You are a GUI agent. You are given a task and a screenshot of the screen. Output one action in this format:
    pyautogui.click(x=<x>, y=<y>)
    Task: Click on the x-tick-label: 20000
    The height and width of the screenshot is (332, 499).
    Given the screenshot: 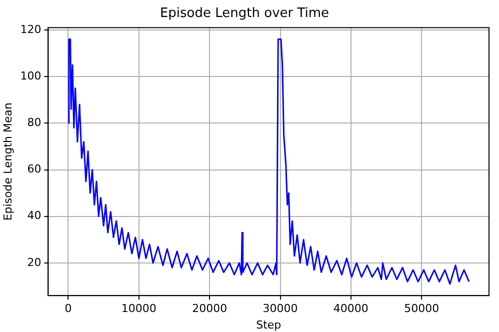 What is the action you would take?
    pyautogui.click(x=210, y=309)
    